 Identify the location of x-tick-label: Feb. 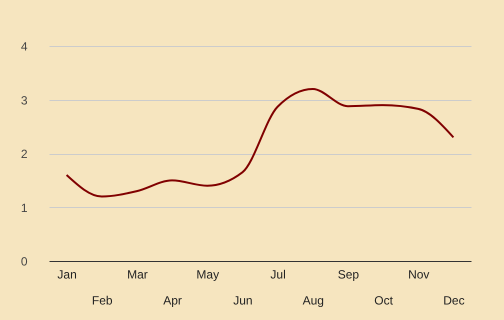
(102, 301).